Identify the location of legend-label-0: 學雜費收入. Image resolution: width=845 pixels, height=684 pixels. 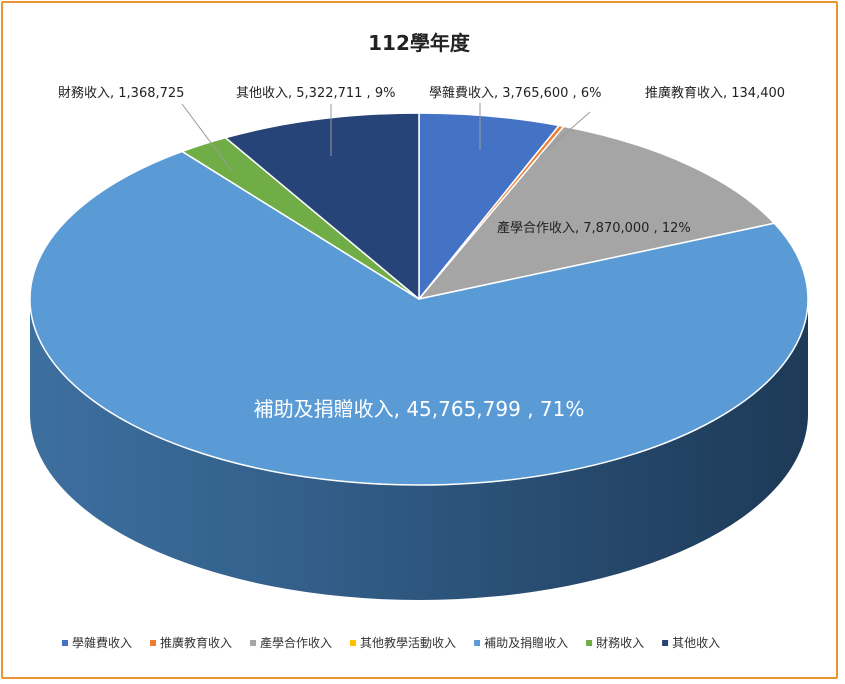
(102, 642).